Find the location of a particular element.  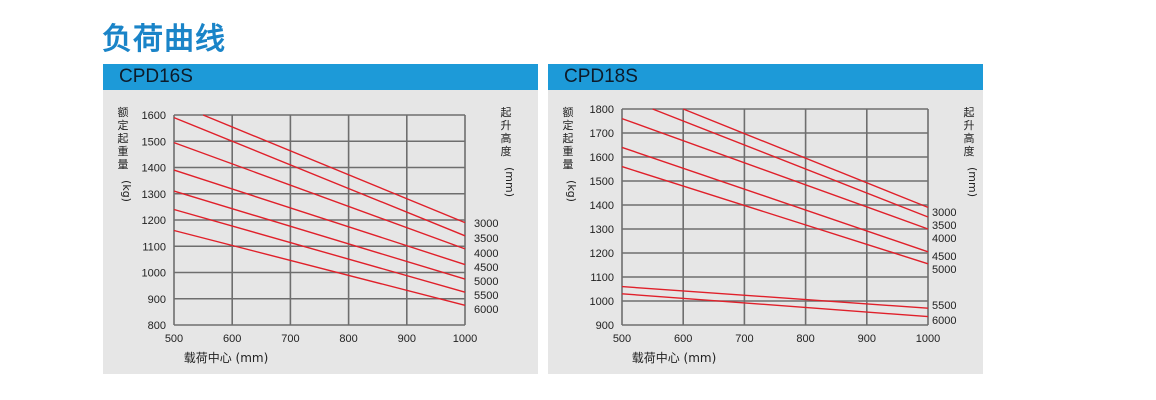

chart-header: CPD18S is located at coordinates (765, 77).